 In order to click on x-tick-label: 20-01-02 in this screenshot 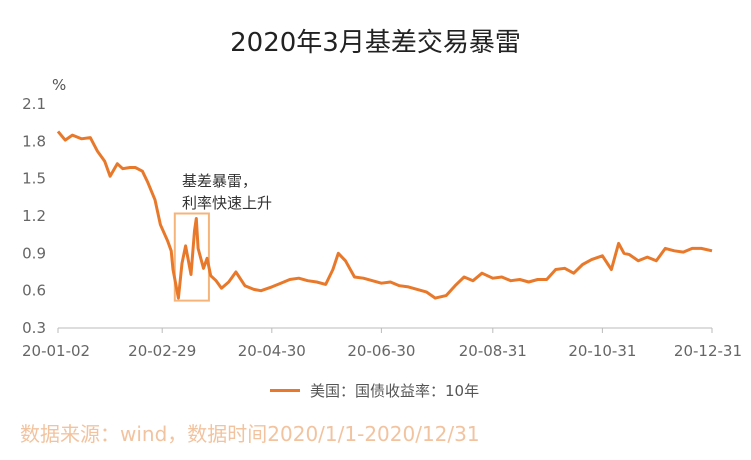, I will do `click(56, 351)`.